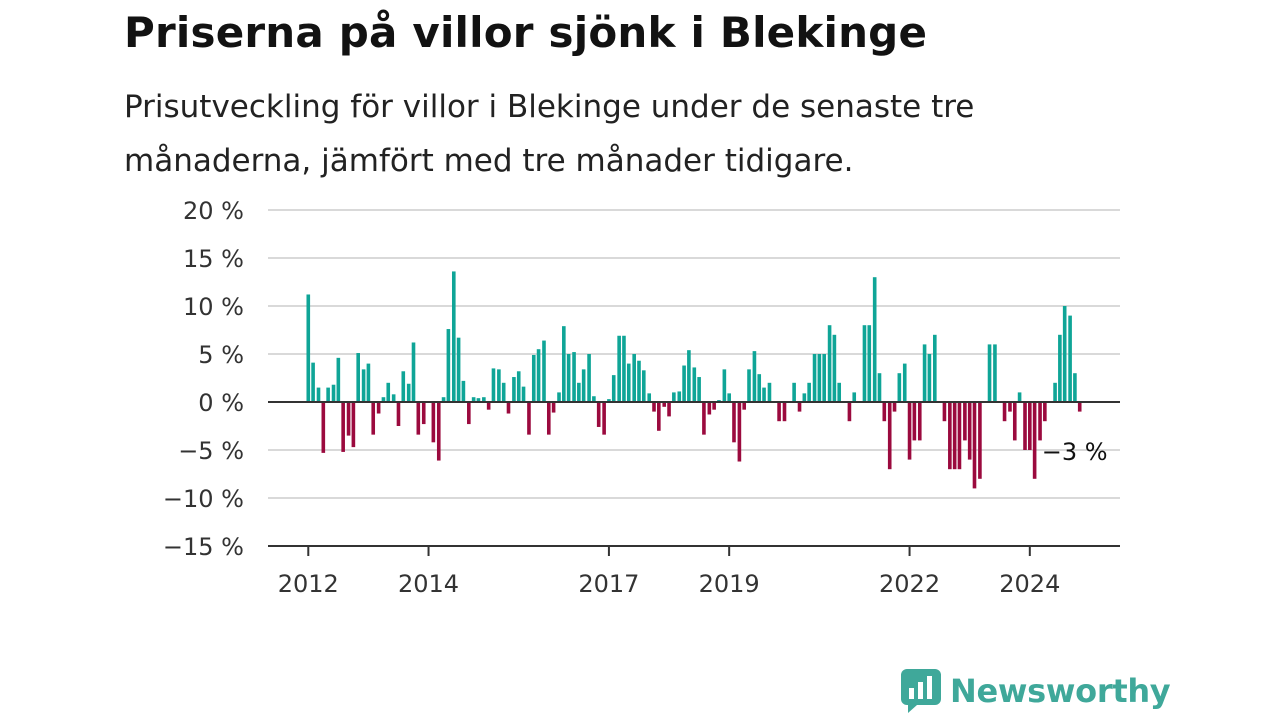 This screenshot has width=1280, height=720. What do you see at coordinates (203, 547) in the screenshot?
I see `y-tick-label: −15 %` at bounding box center [203, 547].